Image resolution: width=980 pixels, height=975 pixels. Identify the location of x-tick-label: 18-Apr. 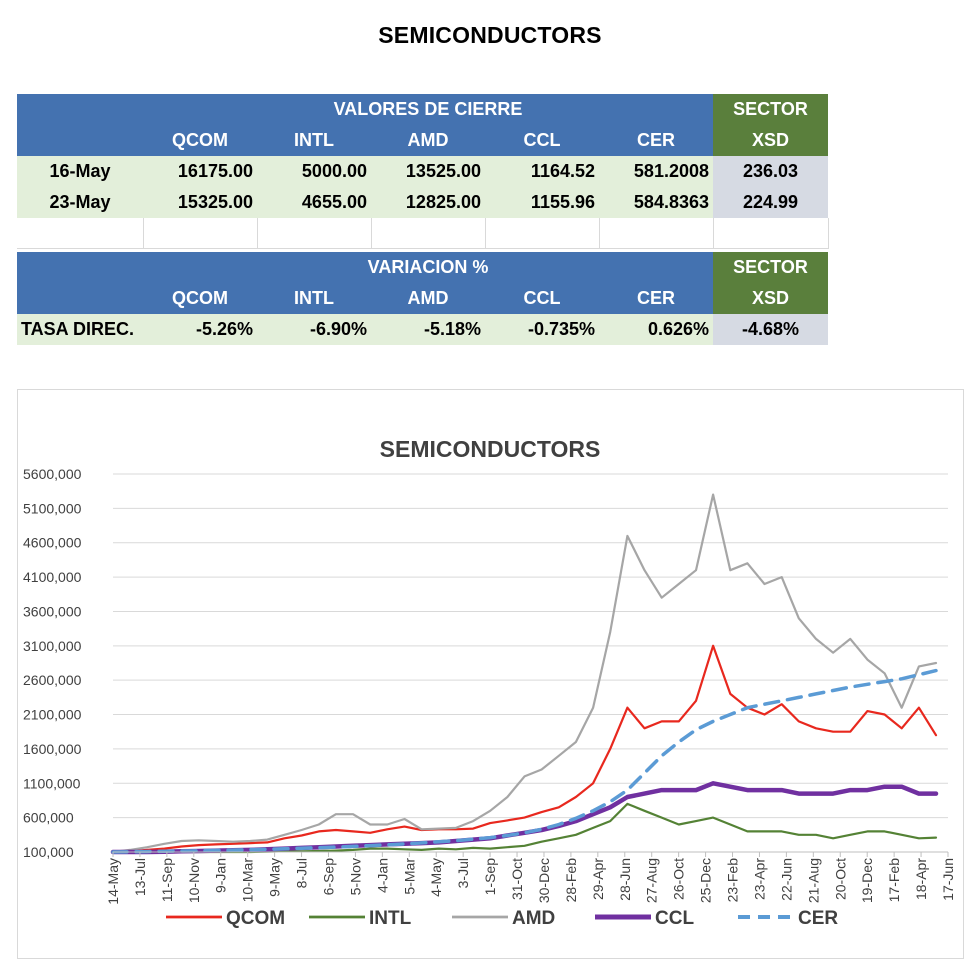
(921, 879).